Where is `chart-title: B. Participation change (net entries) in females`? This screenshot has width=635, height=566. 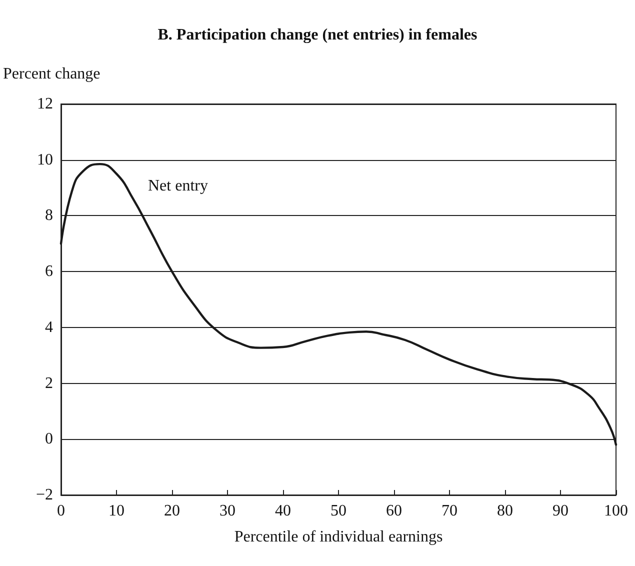 chart-title: B. Participation change (net entries) in females is located at coordinates (318, 35).